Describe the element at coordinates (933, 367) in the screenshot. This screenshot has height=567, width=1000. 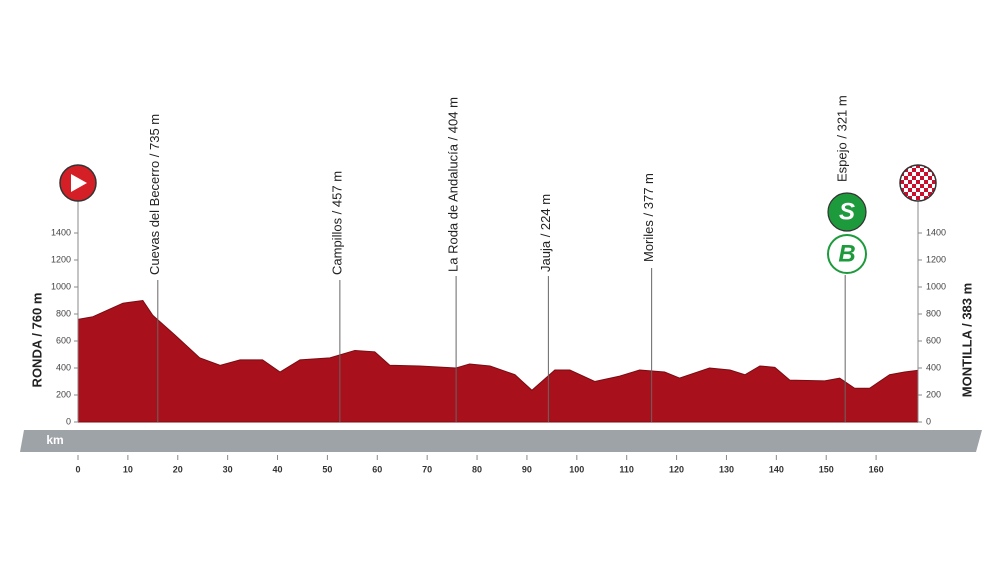
I see `y-tick-label-right: 400` at that location.